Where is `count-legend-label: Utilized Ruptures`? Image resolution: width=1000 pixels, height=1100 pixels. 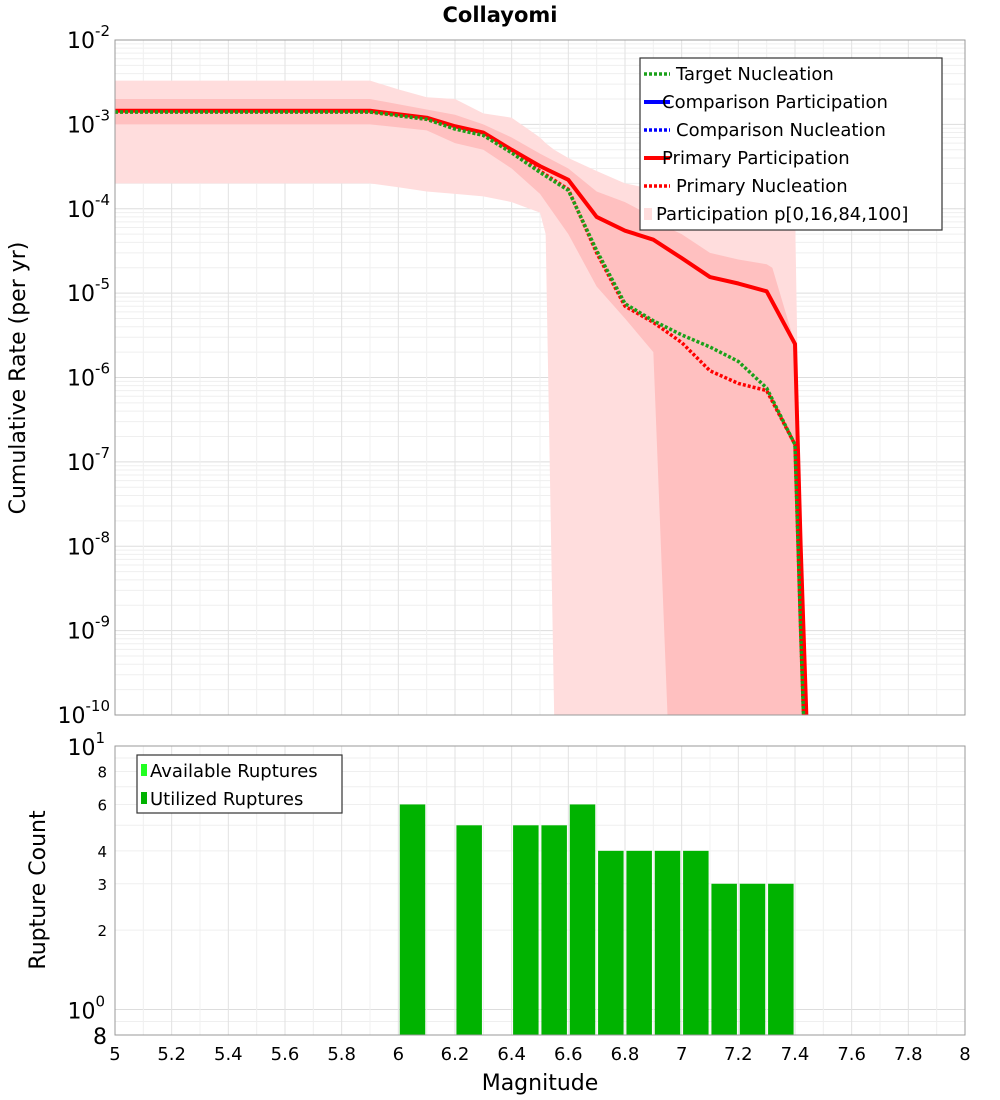 count-legend-label: Utilized Ruptures is located at coordinates (226, 799).